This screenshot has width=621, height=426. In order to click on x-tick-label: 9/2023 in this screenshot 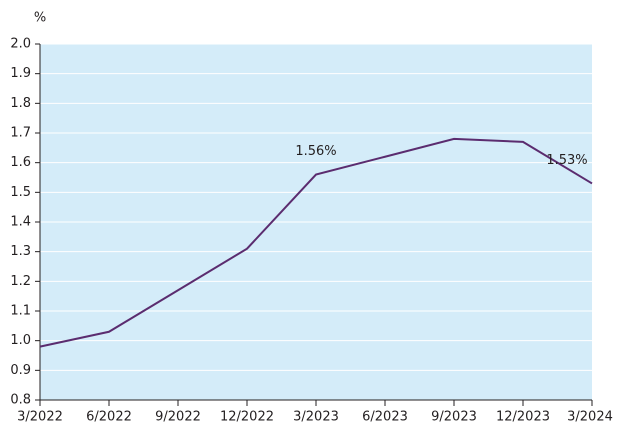, I will do `click(454, 417)`.